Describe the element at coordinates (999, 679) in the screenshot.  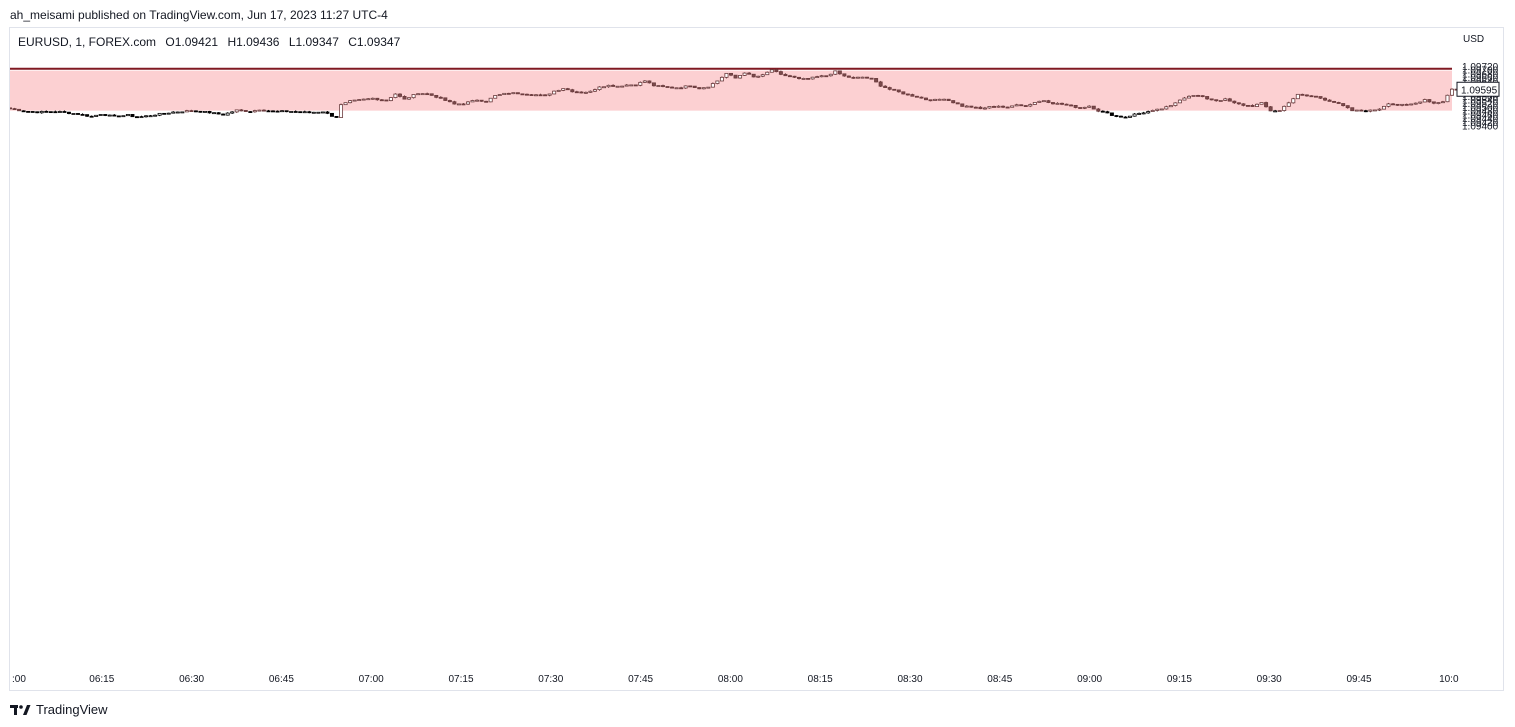
I see `x-tick-label: 08:45` at that location.